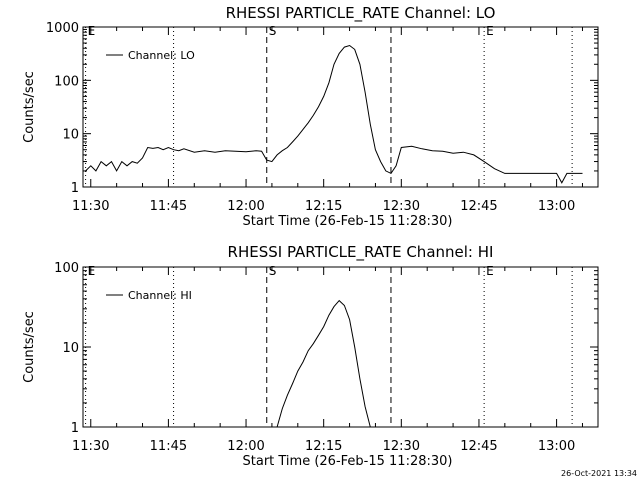 The width and height of the screenshot is (640, 480). I want to click on chart-title: RHESSI PARTICLE_RATE Channel: HI, so click(361, 252).